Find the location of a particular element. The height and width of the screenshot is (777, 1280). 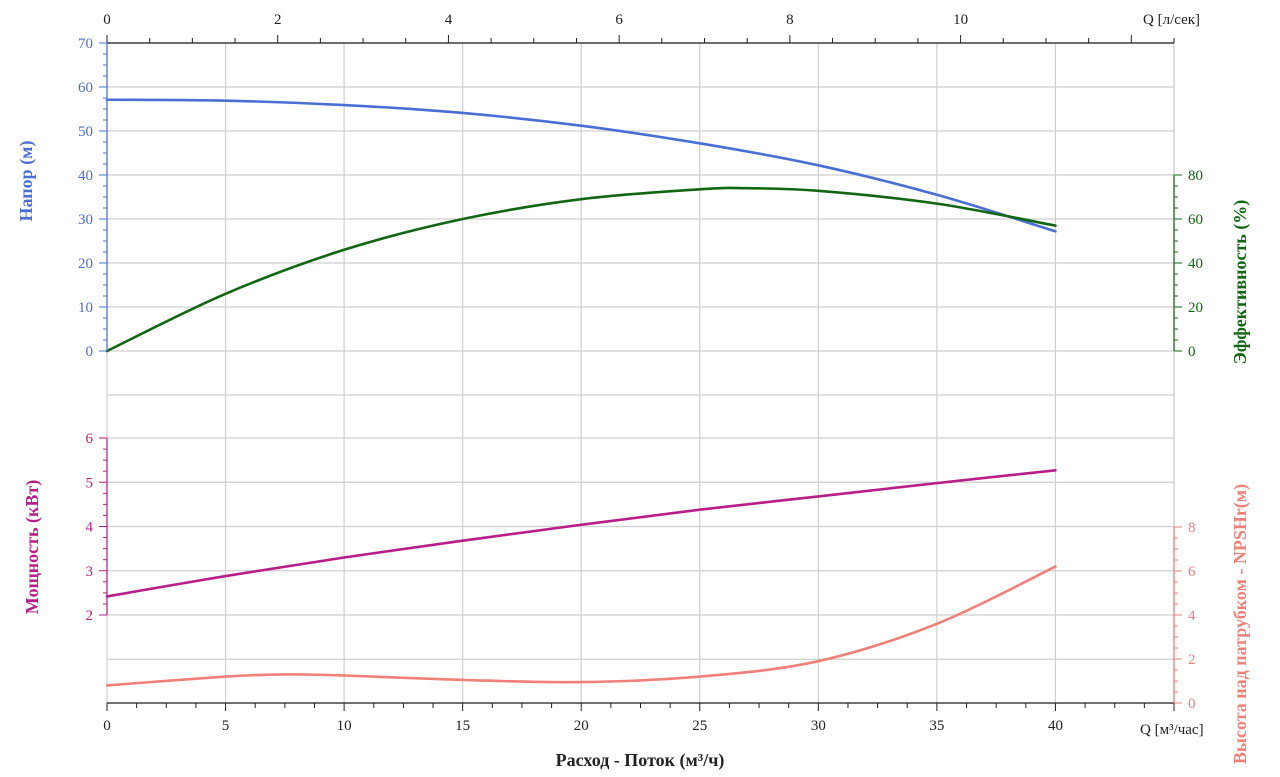

y-tick-label: 80 is located at coordinates (1195, 176).